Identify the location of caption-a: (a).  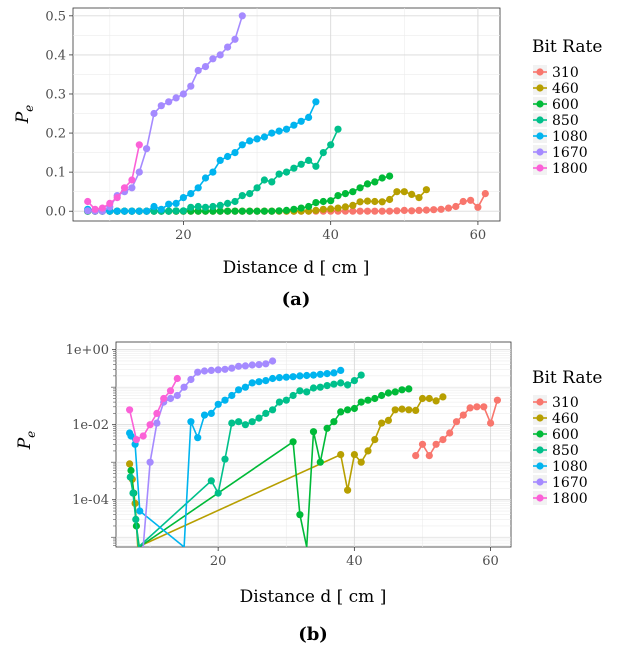
(296, 299).